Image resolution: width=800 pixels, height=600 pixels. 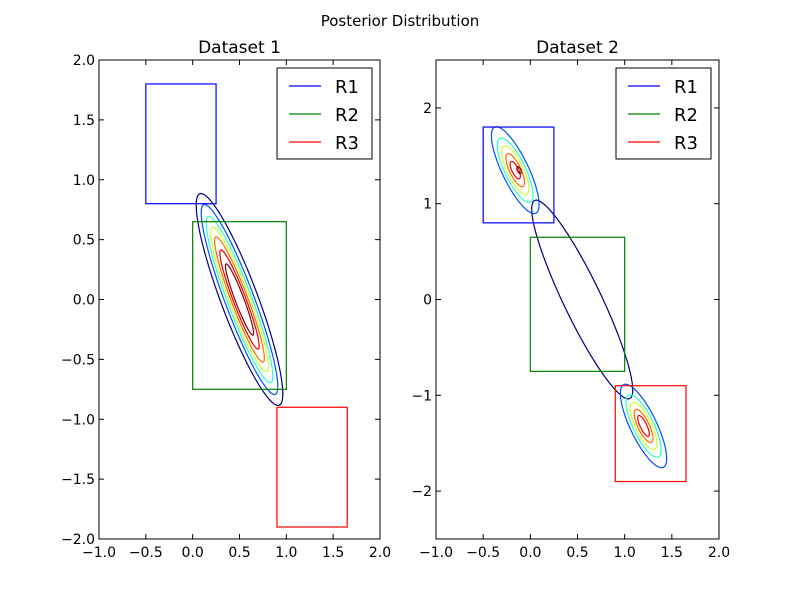 I want to click on y-tick-label: 1, so click(x=427, y=205).